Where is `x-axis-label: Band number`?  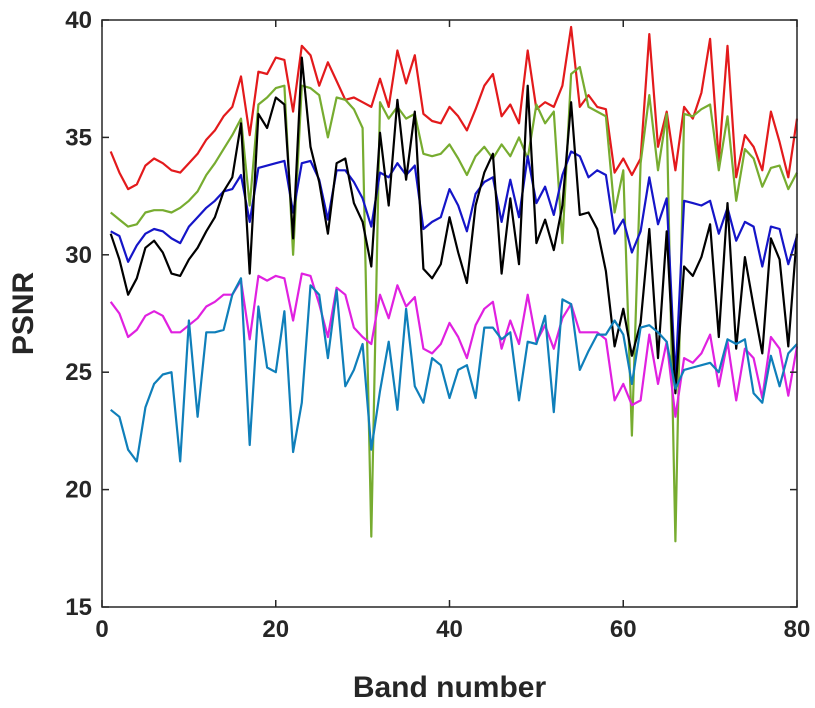
x-axis-label: Band number is located at coordinates (450, 687).